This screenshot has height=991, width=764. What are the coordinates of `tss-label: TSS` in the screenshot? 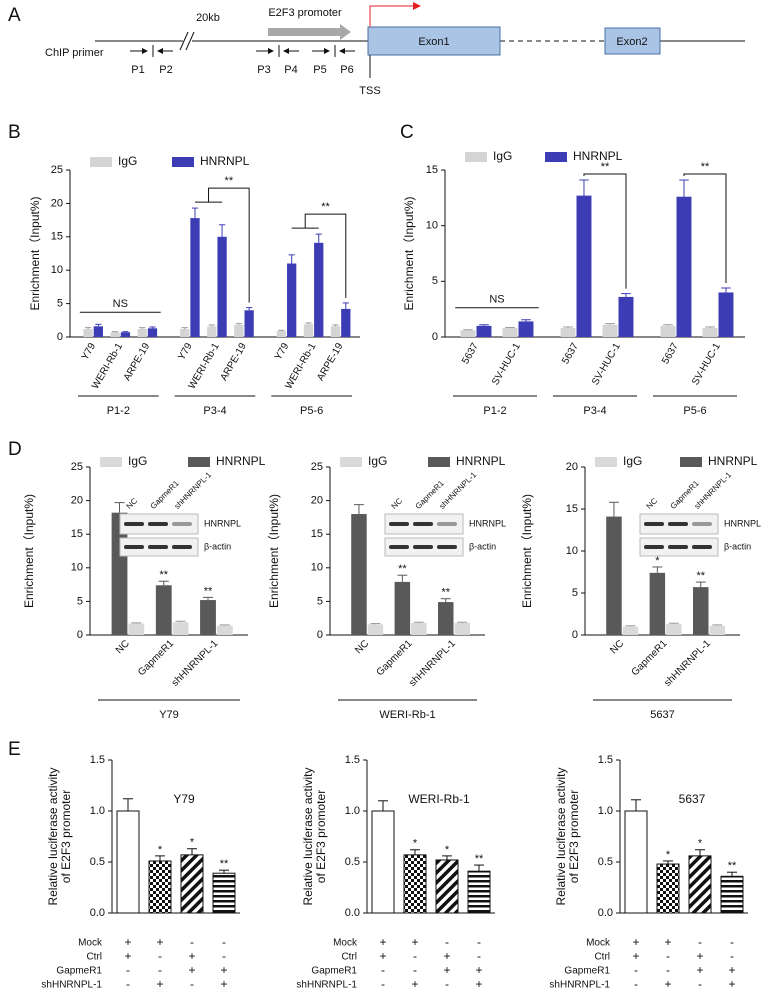 It's located at (369, 91).